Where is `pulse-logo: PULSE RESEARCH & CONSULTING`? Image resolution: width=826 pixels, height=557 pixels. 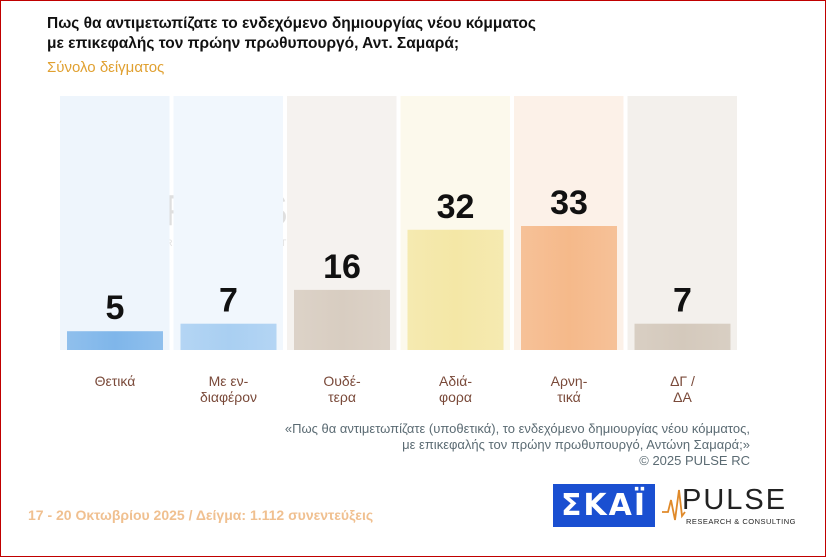 pulse-logo: PULSE RESEARCH & CONSULTING is located at coordinates (728, 507).